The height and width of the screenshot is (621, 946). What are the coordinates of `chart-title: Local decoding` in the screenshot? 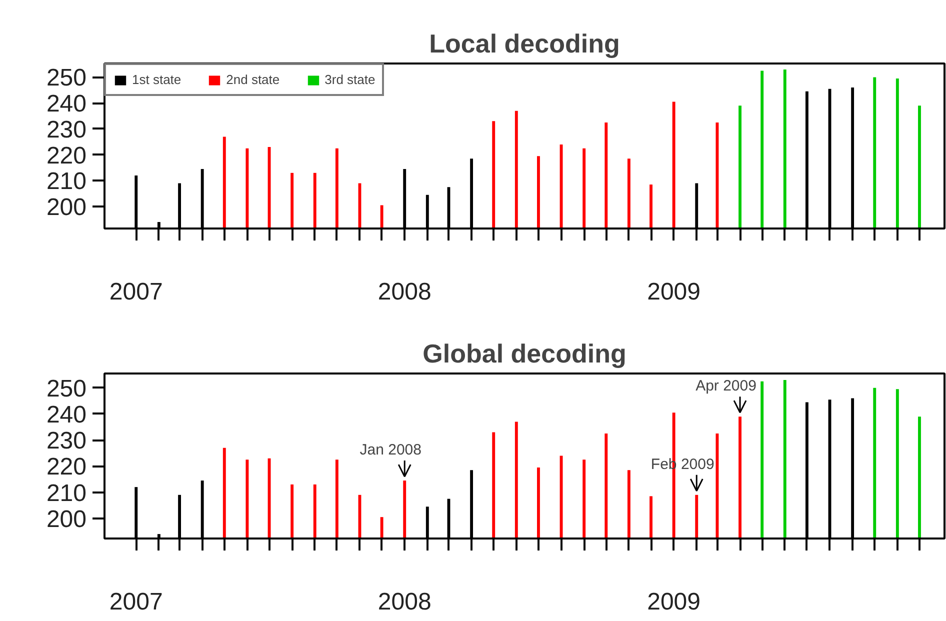 It's located at (524, 43).